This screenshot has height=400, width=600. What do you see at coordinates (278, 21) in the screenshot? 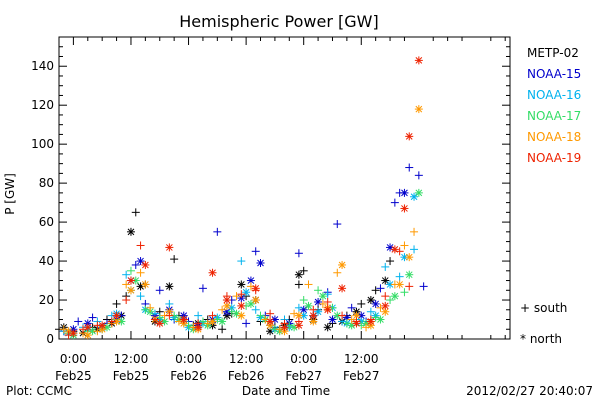
I see `chart-title: Hemispheric Power [GW]` at bounding box center [278, 21].